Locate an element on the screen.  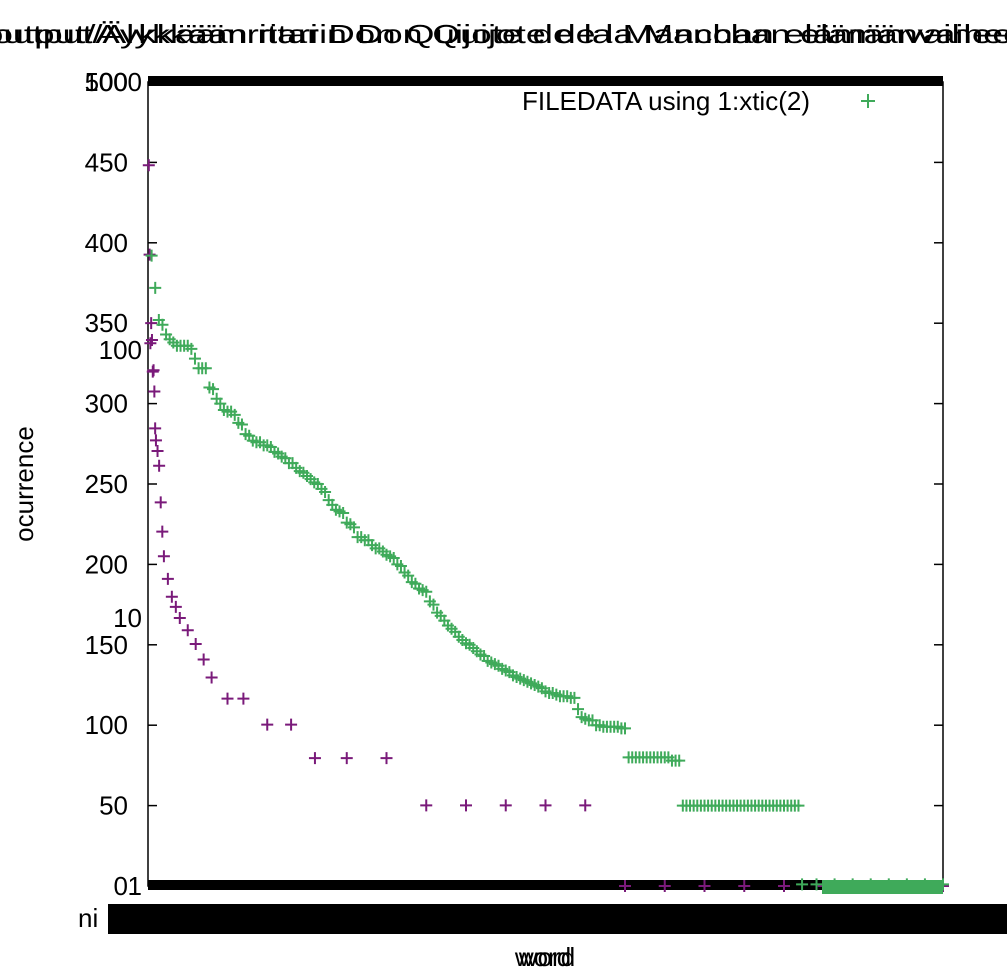
y-tick-label-linear: 400 is located at coordinates (106, 243).